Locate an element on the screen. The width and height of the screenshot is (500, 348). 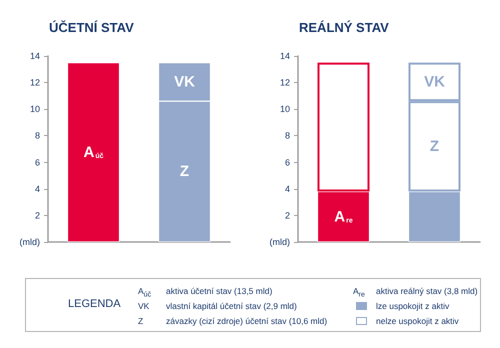
text: A$_{re}$ is located at coordinates (359, 293).